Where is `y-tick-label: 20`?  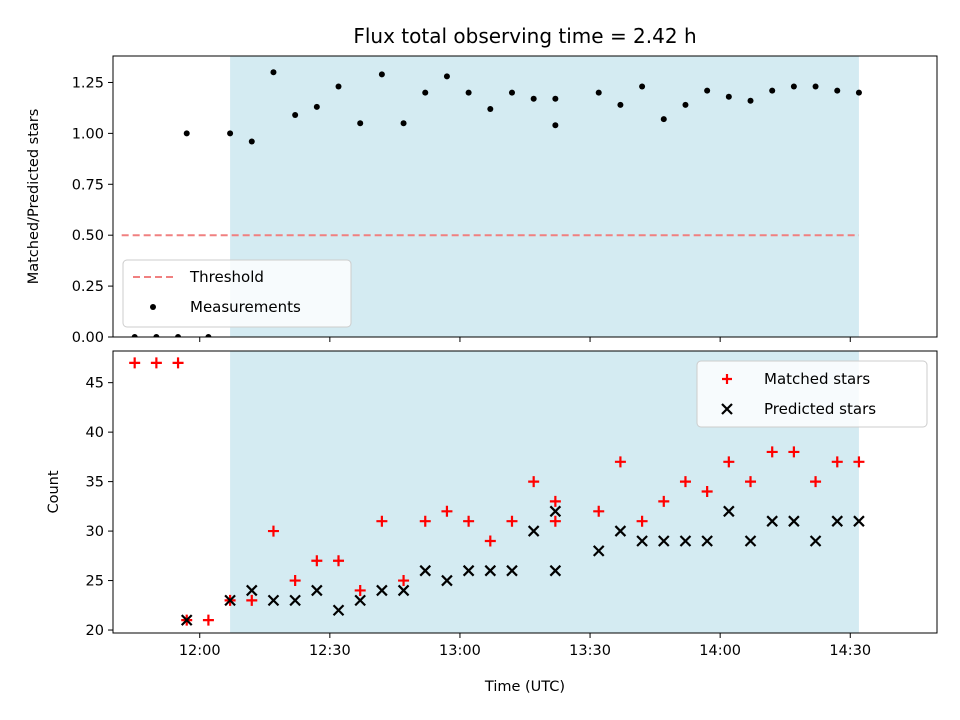 y-tick-label: 20 is located at coordinates (95, 631).